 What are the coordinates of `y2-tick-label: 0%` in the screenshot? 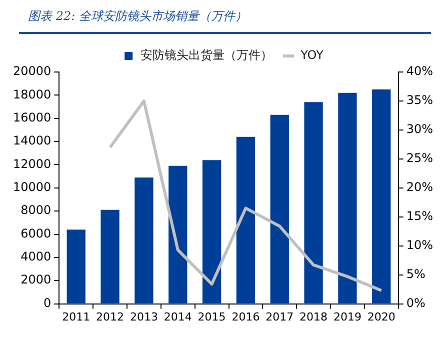 It's located at (416, 303).